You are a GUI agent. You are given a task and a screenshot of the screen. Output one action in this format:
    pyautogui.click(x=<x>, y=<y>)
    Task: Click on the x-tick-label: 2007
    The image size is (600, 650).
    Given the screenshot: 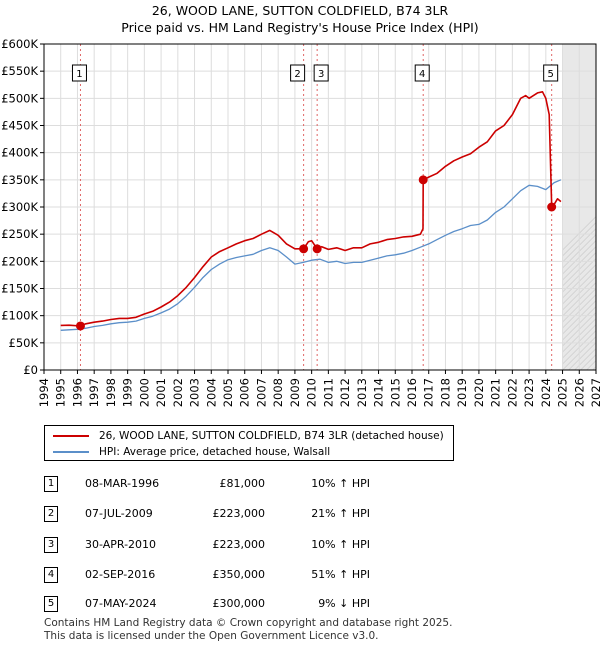 What is the action you would take?
    pyautogui.click(x=261, y=392)
    